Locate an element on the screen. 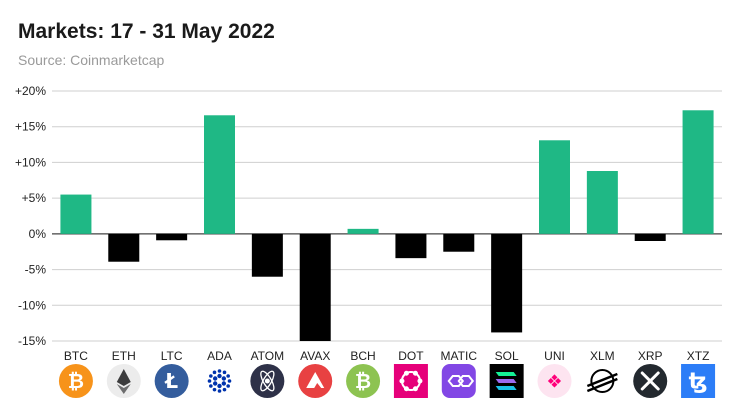 Image resolution: width=752 pixels, height=400 pixels. x-category-label: MATIC is located at coordinates (459, 356).